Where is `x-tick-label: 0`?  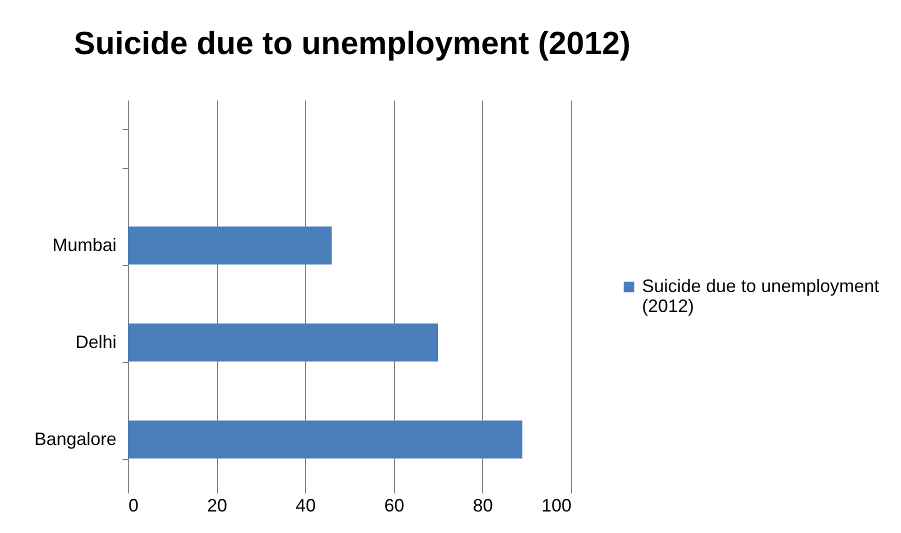 x-tick-label: 0 is located at coordinates (133, 506).